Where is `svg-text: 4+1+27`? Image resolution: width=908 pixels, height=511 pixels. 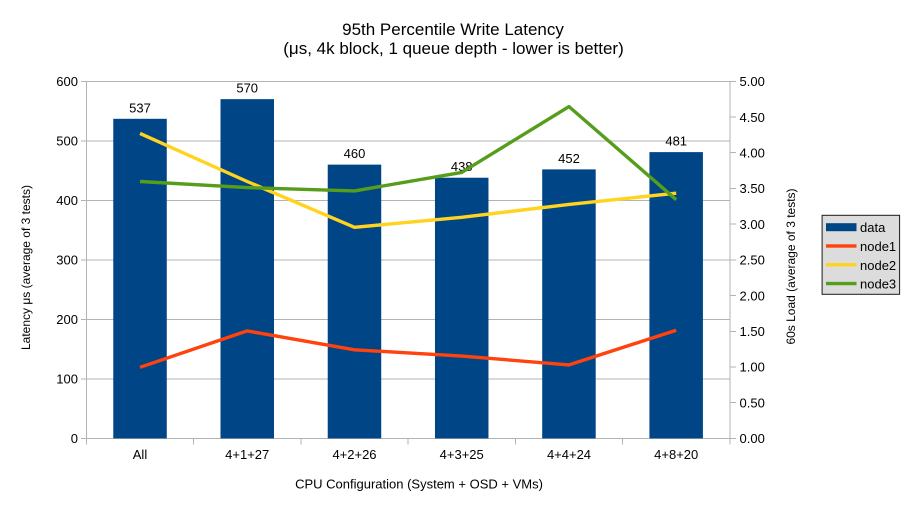 svg-text: 4+1+27 is located at coordinates (247, 454).